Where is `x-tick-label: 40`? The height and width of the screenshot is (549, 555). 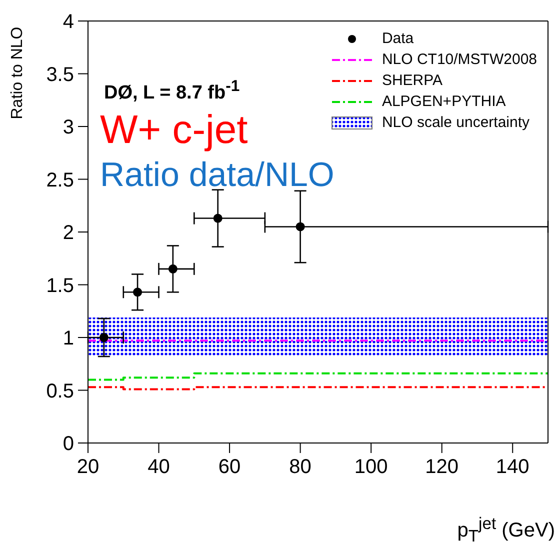 x-tick-label: 40 is located at coordinates (159, 467).